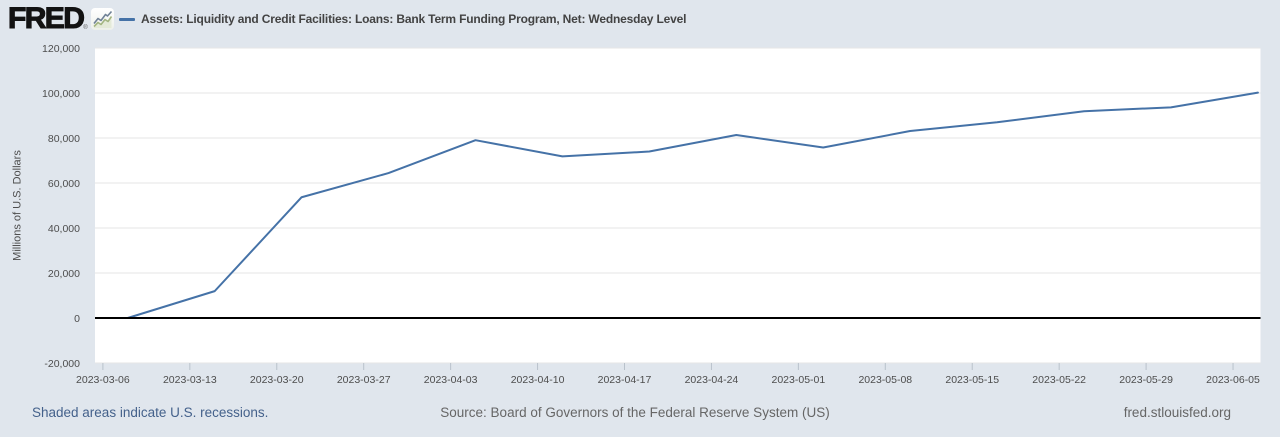  Describe the element at coordinates (62, 364) in the screenshot. I see `y-axis-tick-label: -20,000` at that location.